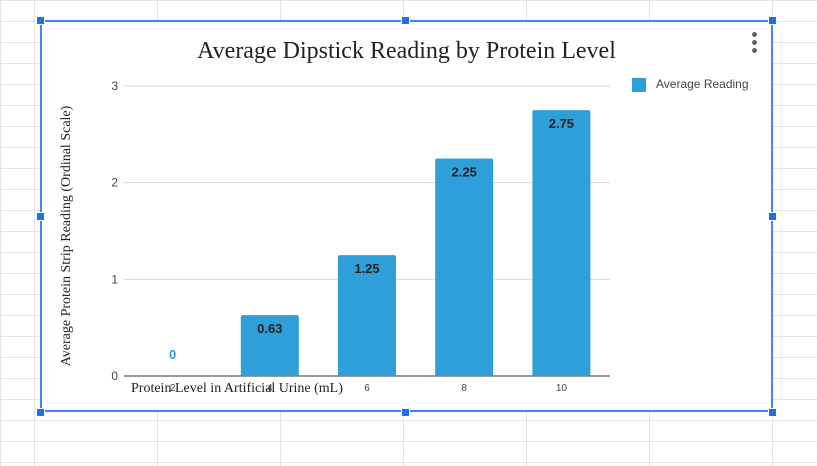 This screenshot has height=466, width=817. What do you see at coordinates (405, 412) in the screenshot?
I see `resize-handle-bottom` at bounding box center [405, 412].